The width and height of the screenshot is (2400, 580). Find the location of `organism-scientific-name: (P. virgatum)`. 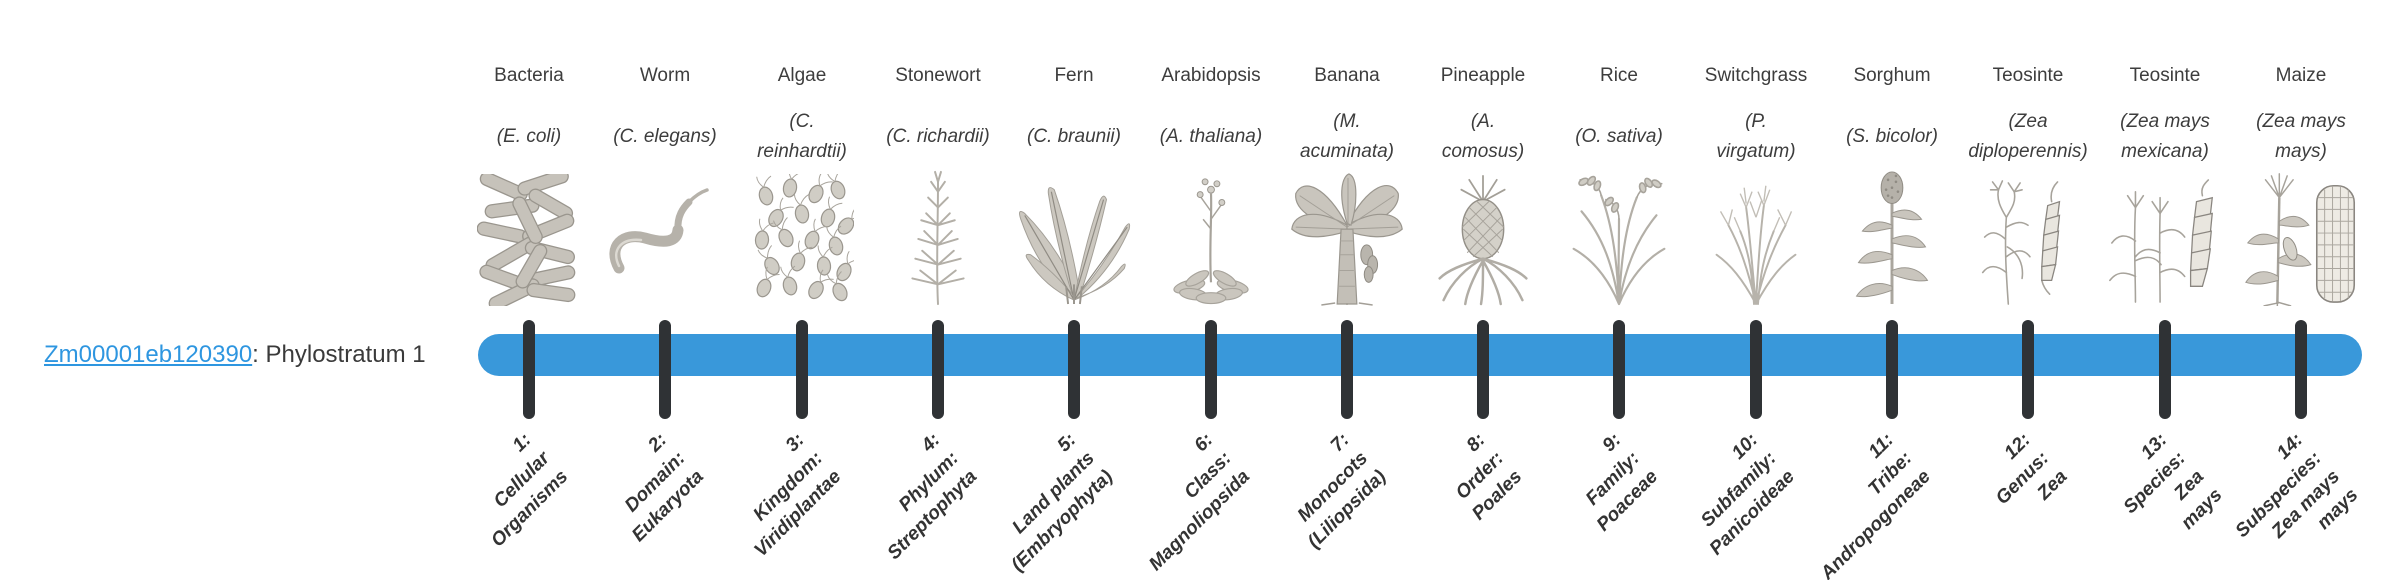

organism-scientific-name: (P. virgatum) is located at coordinates (1756, 136).